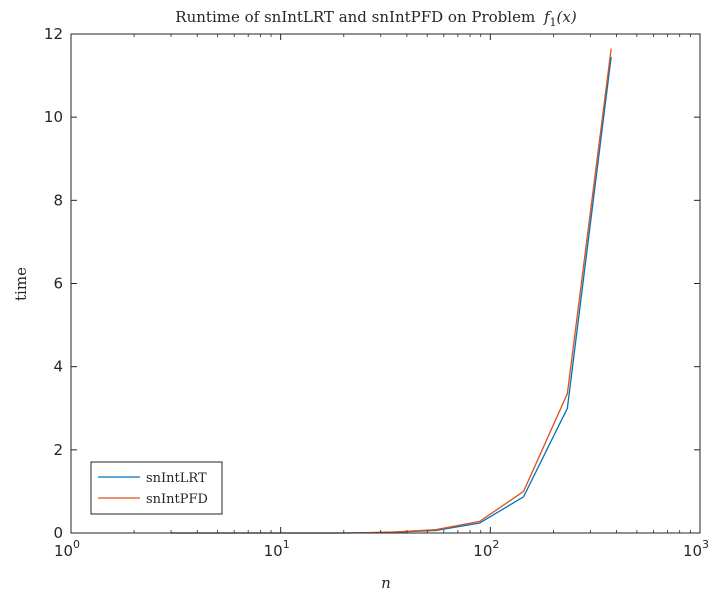 This screenshot has width=724, height=601. I want to click on chart-title-math: f, so click(547, 17).